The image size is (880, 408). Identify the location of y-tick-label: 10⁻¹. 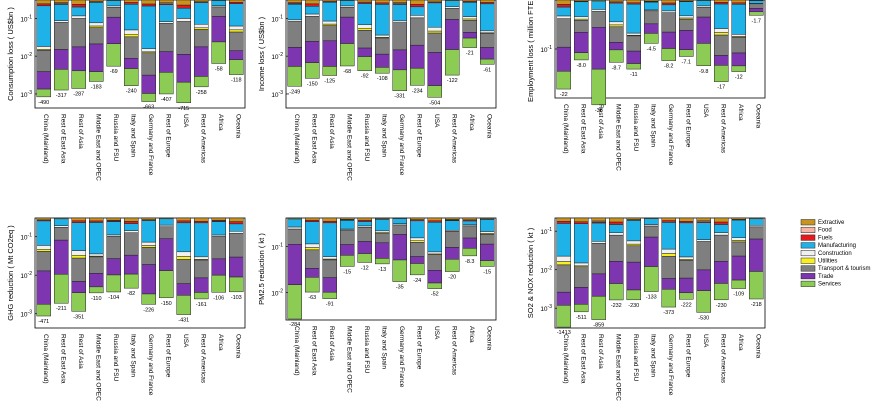
(26, 237).